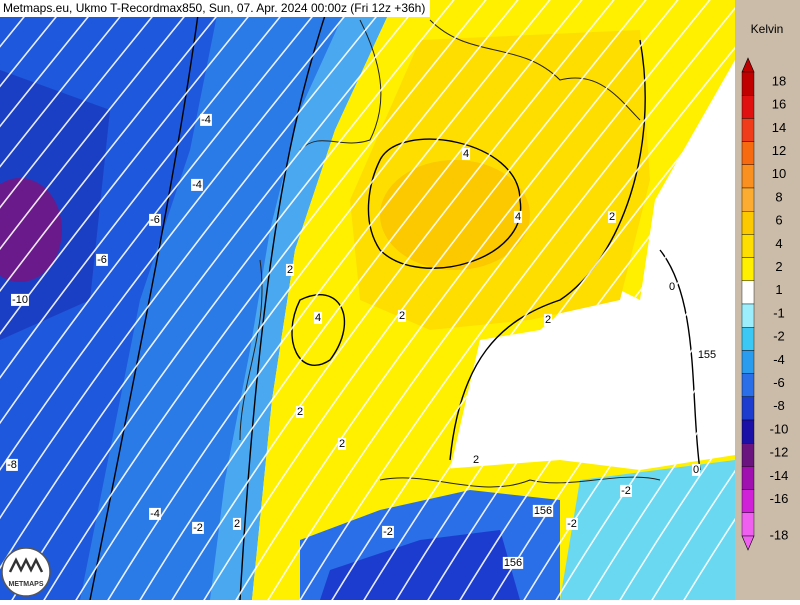  What do you see at coordinates (779, 336) in the screenshot?
I see `legend-label: -2` at bounding box center [779, 336].